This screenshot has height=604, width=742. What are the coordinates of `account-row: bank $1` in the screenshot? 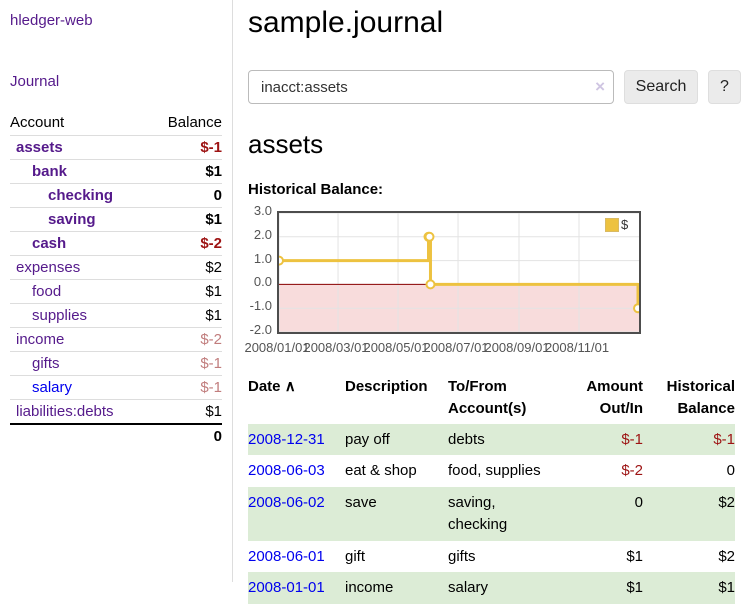 It's located at (116, 172).